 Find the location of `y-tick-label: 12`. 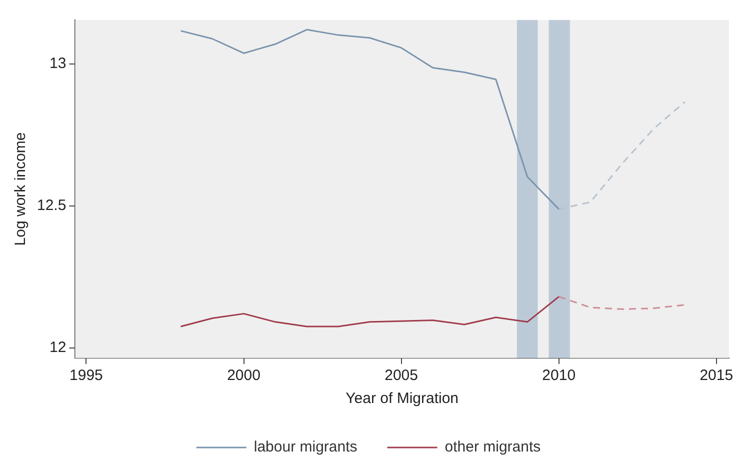

y-tick-label: 12 is located at coordinates (58, 347).